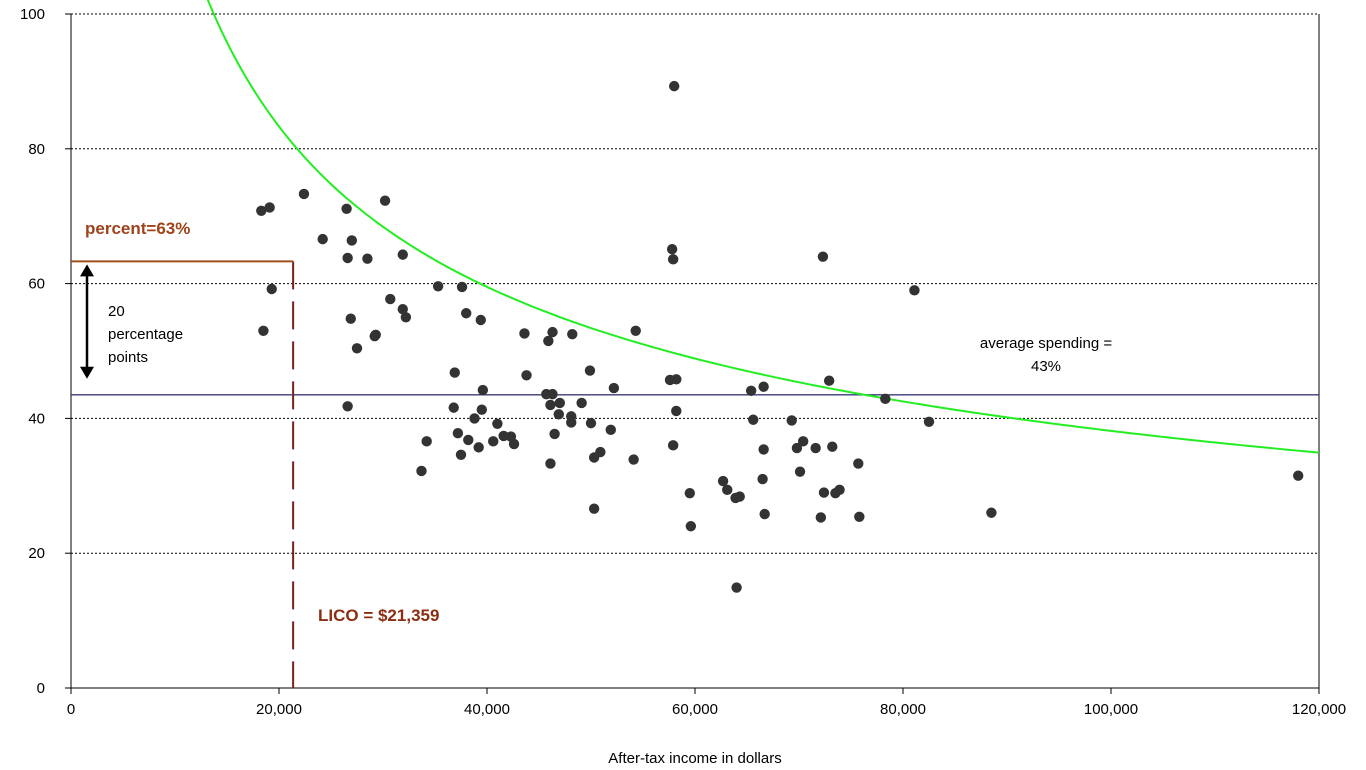 Image resolution: width=1366 pixels, height=770 pixels. I want to click on y-tick-label-3: 60, so click(36, 284).